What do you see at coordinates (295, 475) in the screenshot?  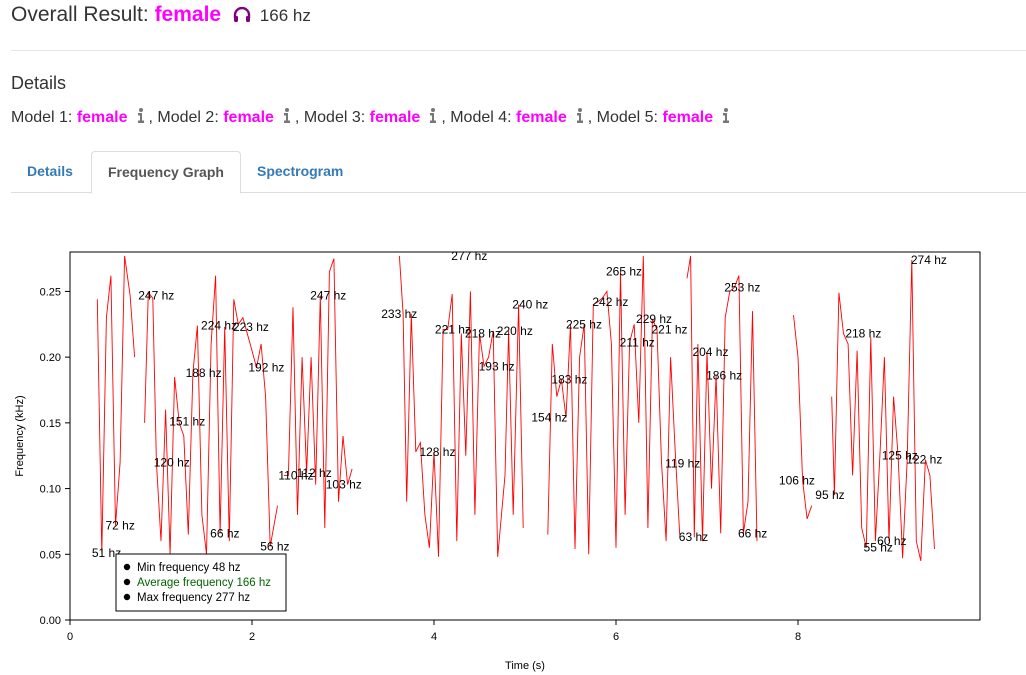 I see `frequency-annotation: 110 hz` at bounding box center [295, 475].